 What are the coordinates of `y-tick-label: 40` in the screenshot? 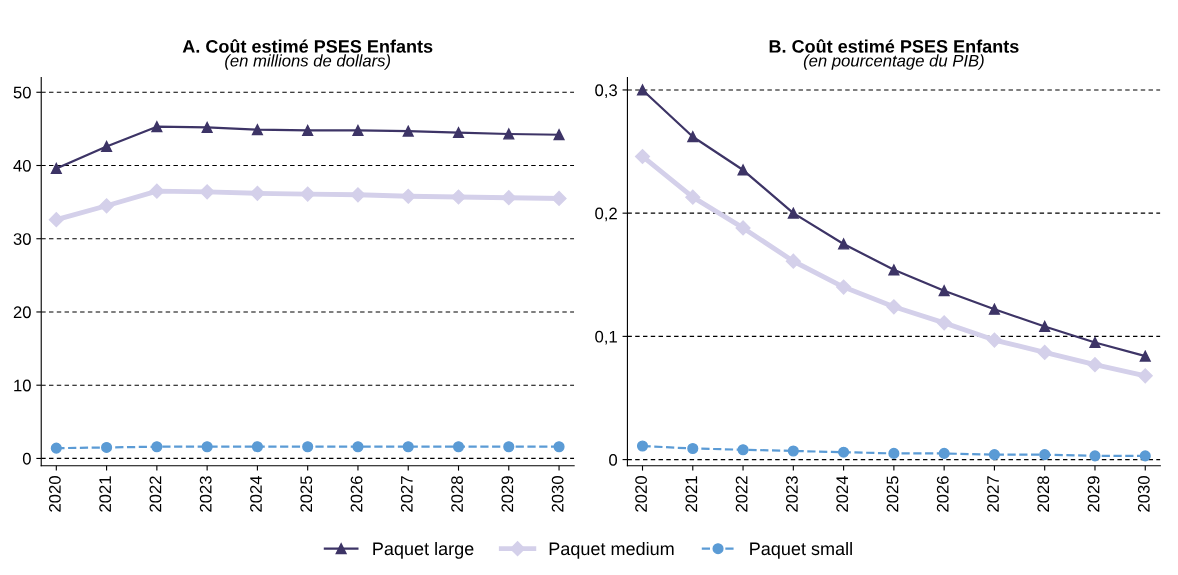 It's located at (22, 165).